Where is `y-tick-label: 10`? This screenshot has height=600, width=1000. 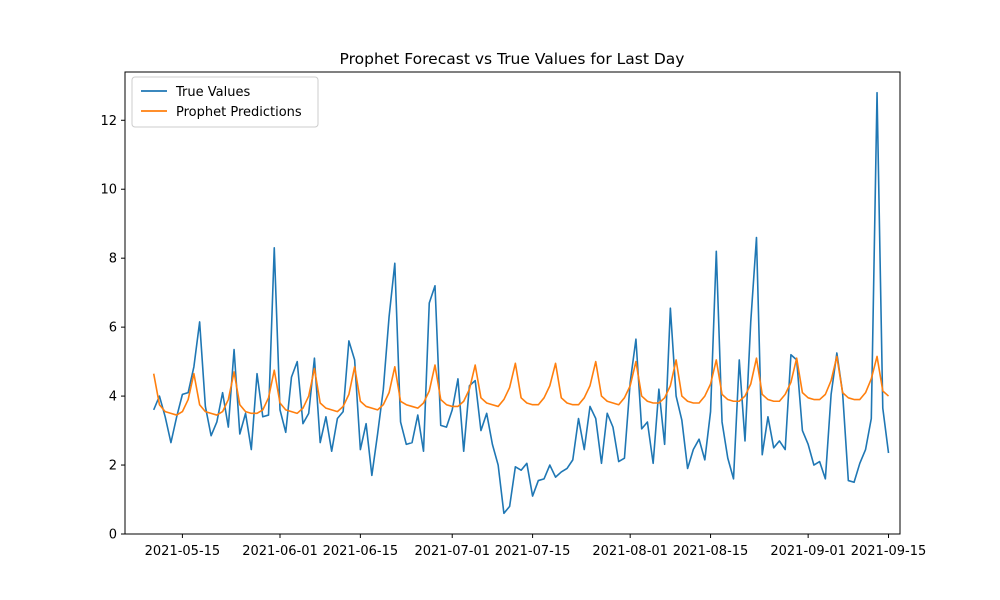 y-tick-label: 10 is located at coordinates (108, 190).